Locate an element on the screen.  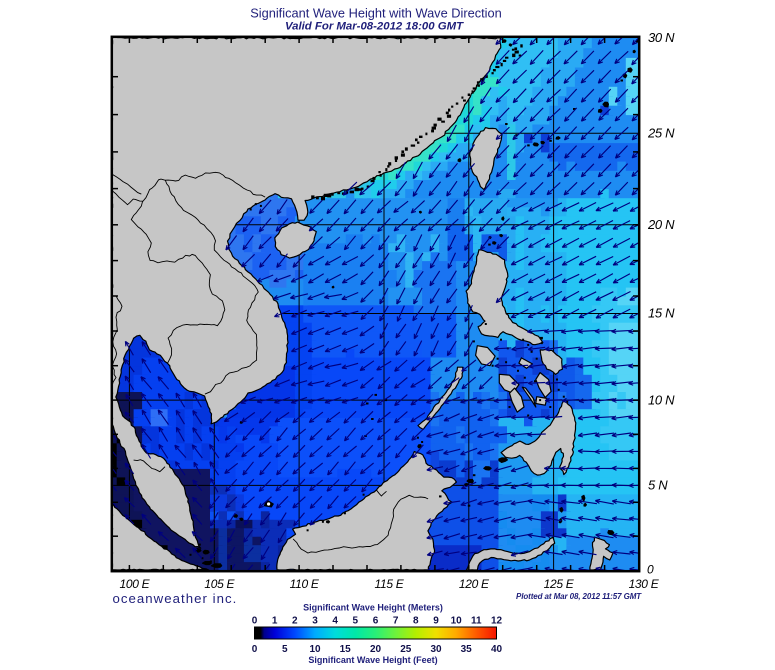
svg-text: 15 is located at coordinates (346, 649).